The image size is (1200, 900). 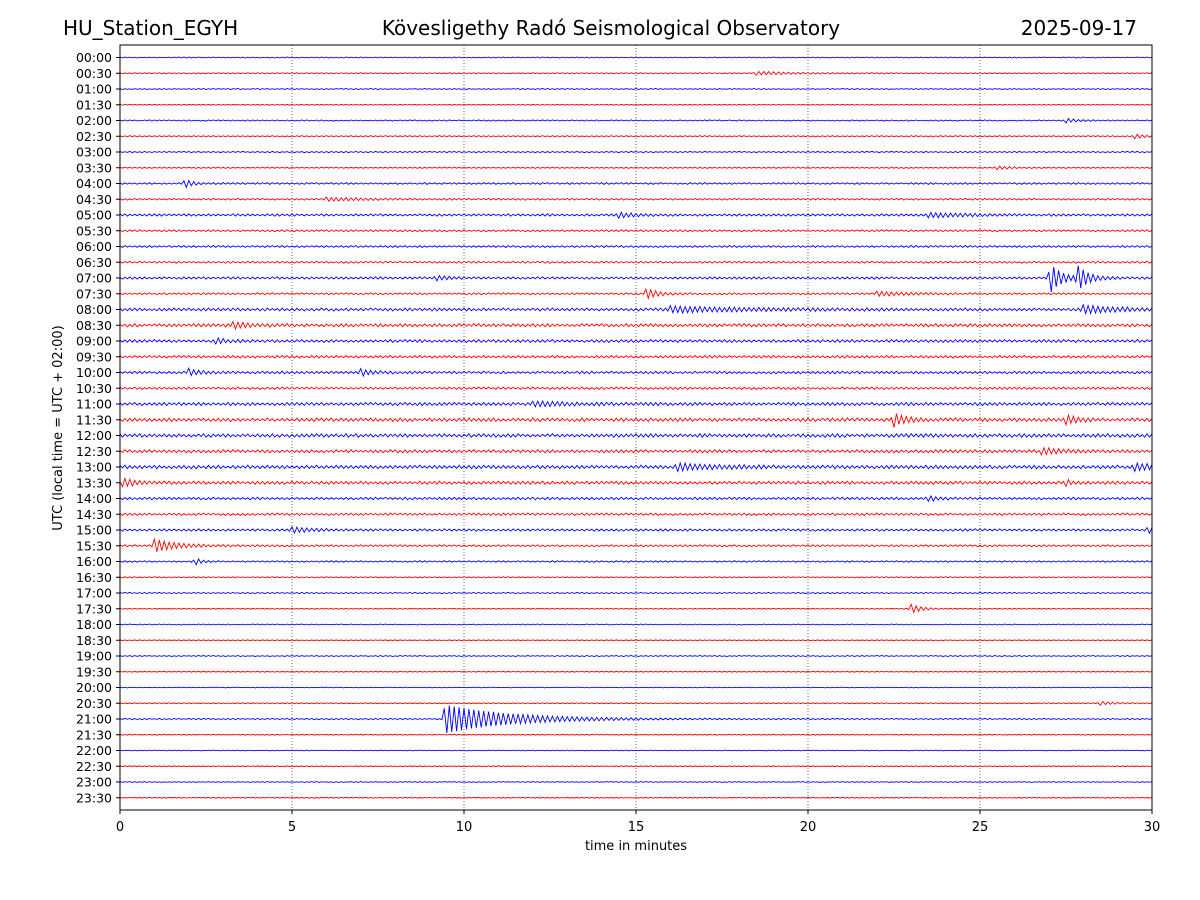 I want to click on chart-date: 2025-09-17, so click(x=1078, y=28).